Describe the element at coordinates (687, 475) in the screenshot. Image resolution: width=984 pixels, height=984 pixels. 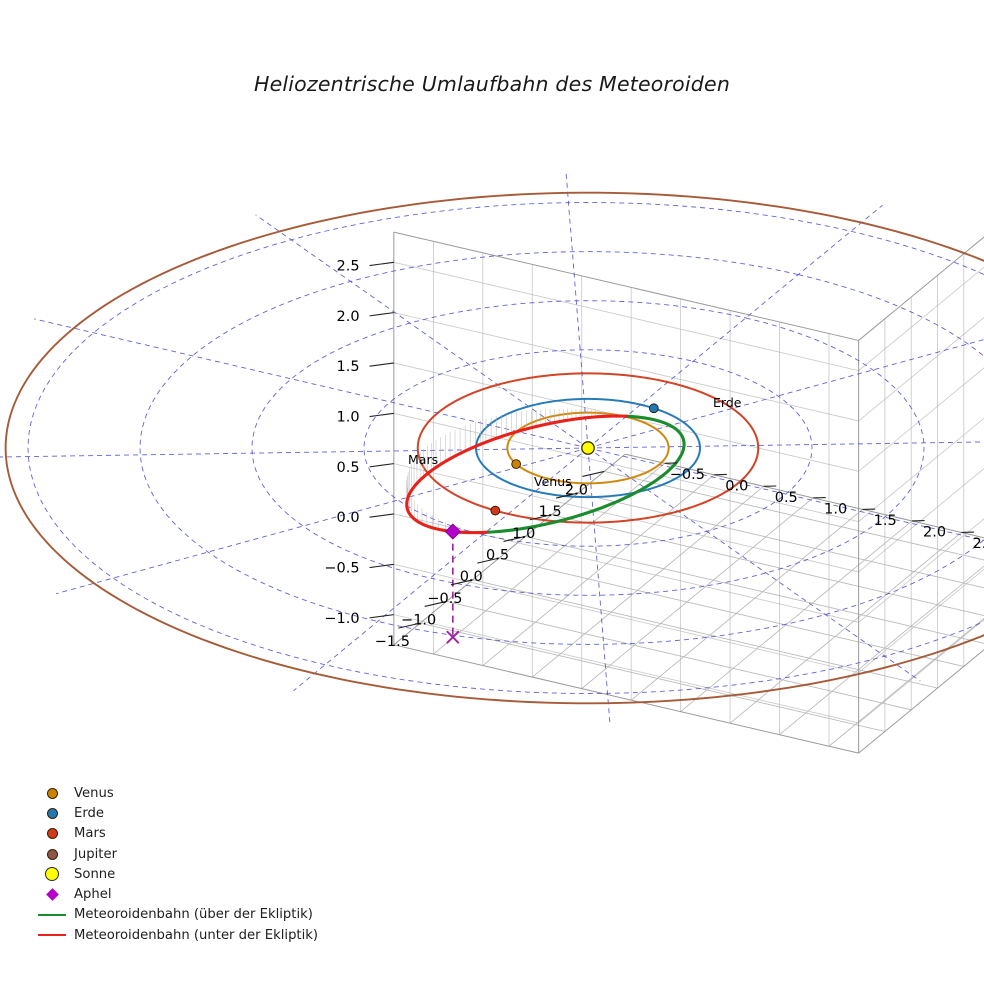
I see `y-tick-label-0: −0.5` at that location.